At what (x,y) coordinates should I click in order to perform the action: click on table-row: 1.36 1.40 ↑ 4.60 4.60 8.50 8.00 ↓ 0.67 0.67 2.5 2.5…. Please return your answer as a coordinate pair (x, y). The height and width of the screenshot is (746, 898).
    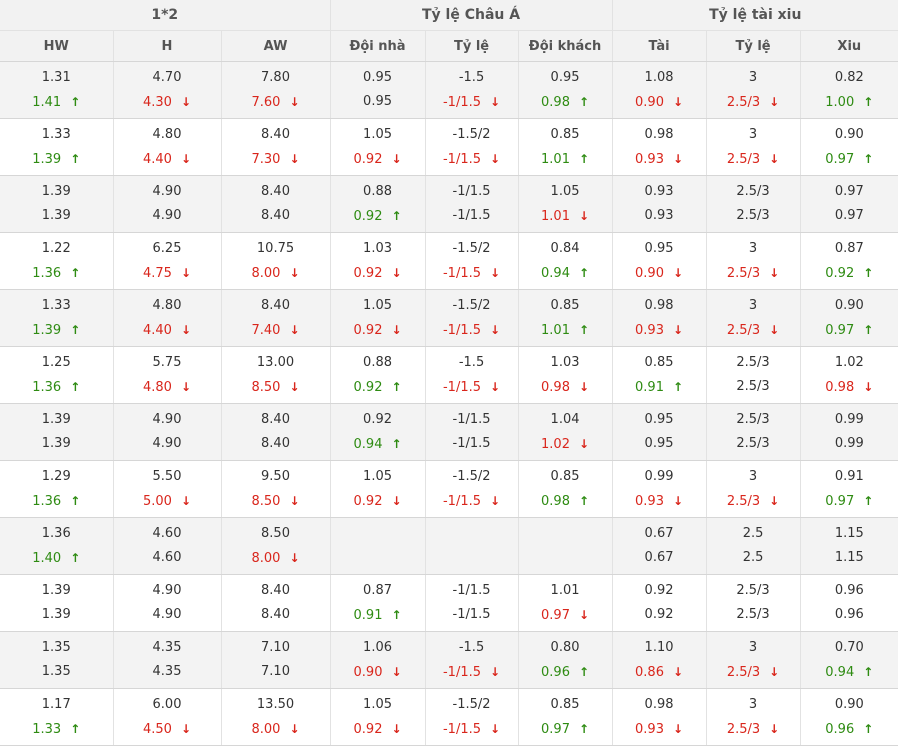
    Looking at the image, I should click on (449, 546).